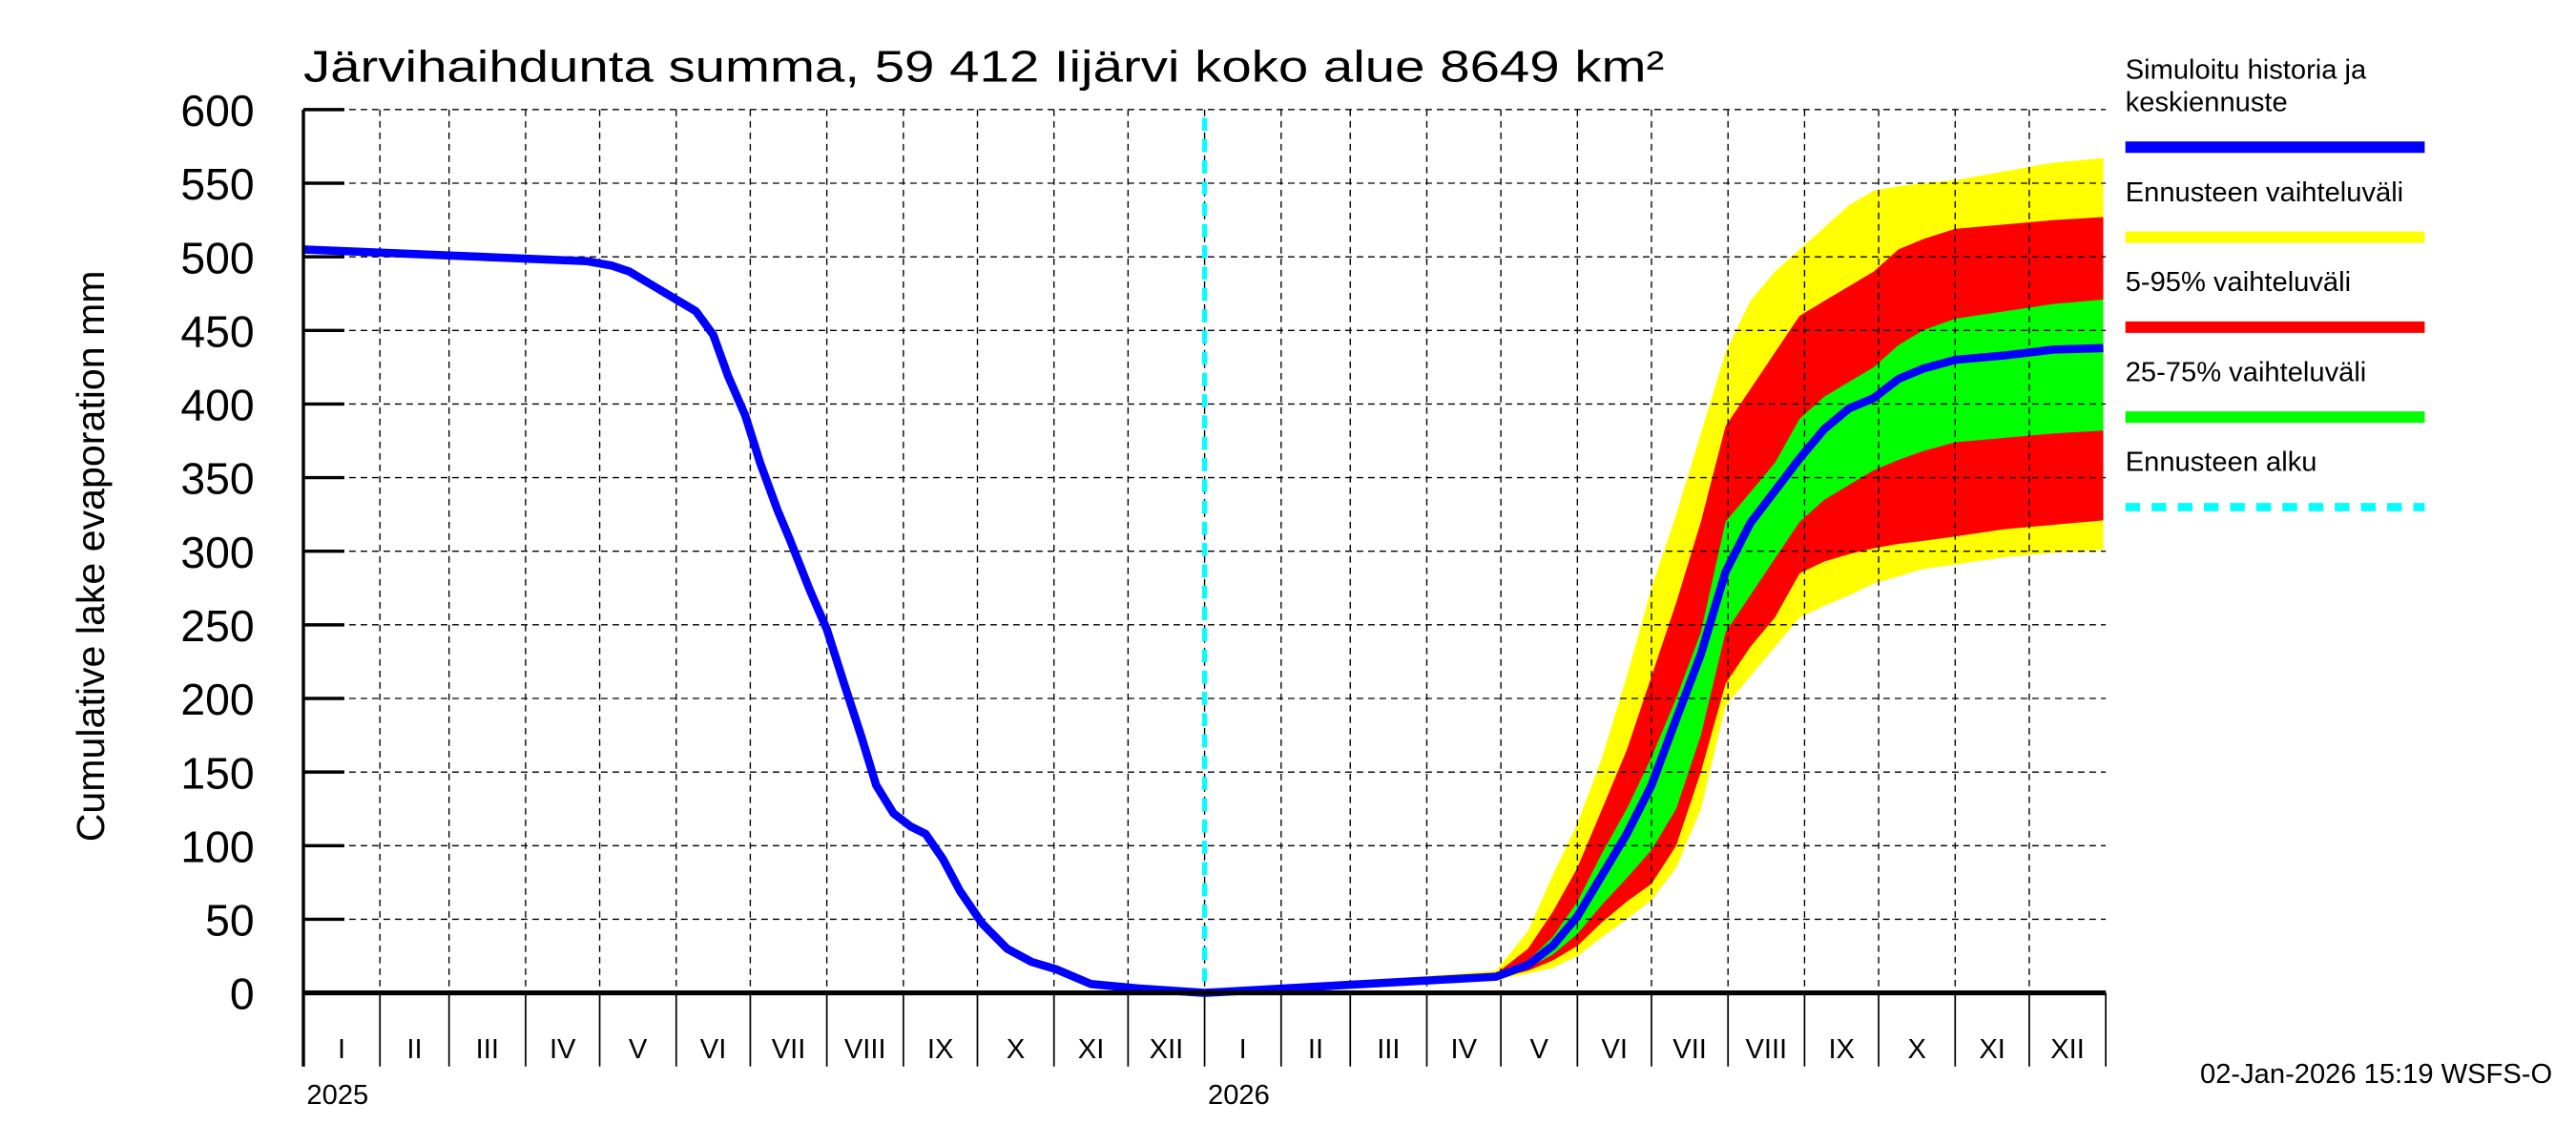  What do you see at coordinates (2207, 103) in the screenshot?
I see `legend-label: keskiennuste` at bounding box center [2207, 103].